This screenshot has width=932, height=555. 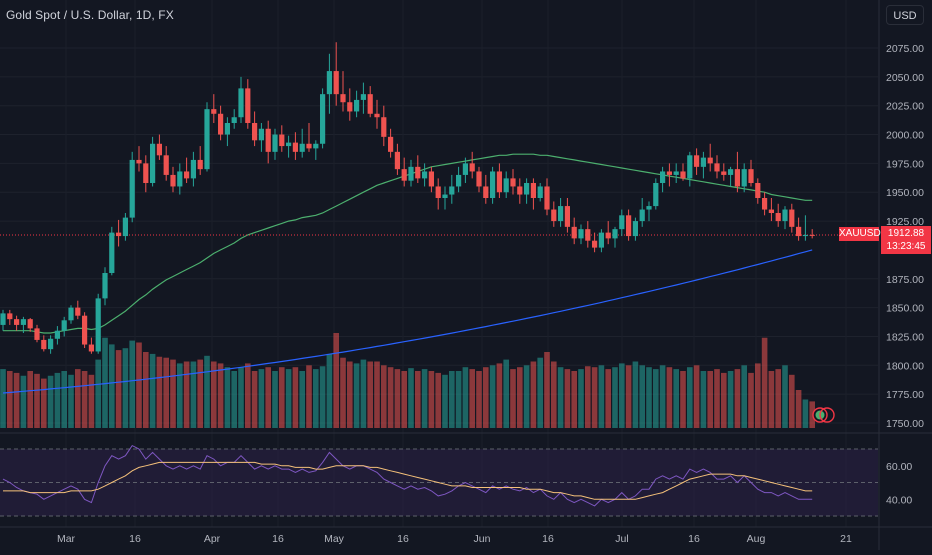 What do you see at coordinates (905, 107) in the screenshot?
I see `price-axis-label: 2025.00` at bounding box center [905, 107].